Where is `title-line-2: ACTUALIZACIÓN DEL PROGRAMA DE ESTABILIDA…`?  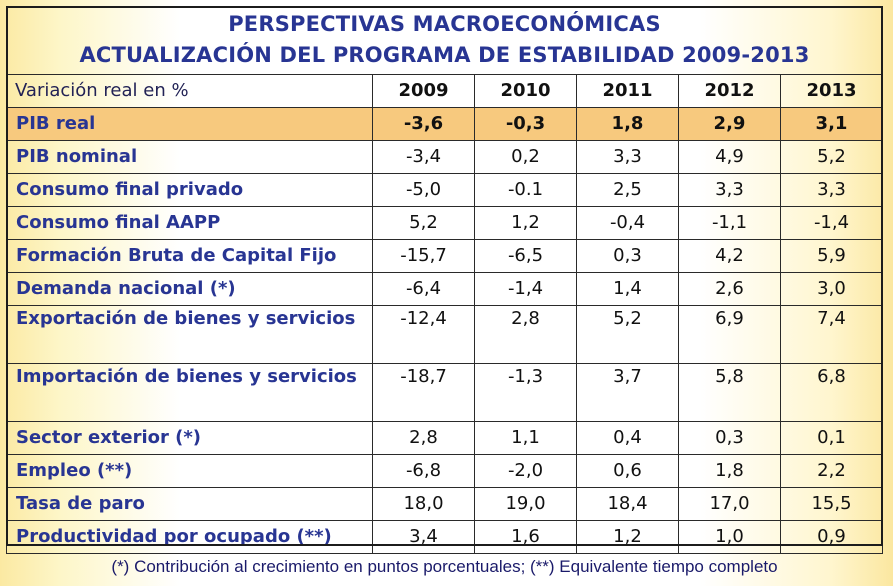 title-line-2: ACTUALIZACIÓN DEL PROGRAMA DE ESTABILIDA… is located at coordinates (444, 55).